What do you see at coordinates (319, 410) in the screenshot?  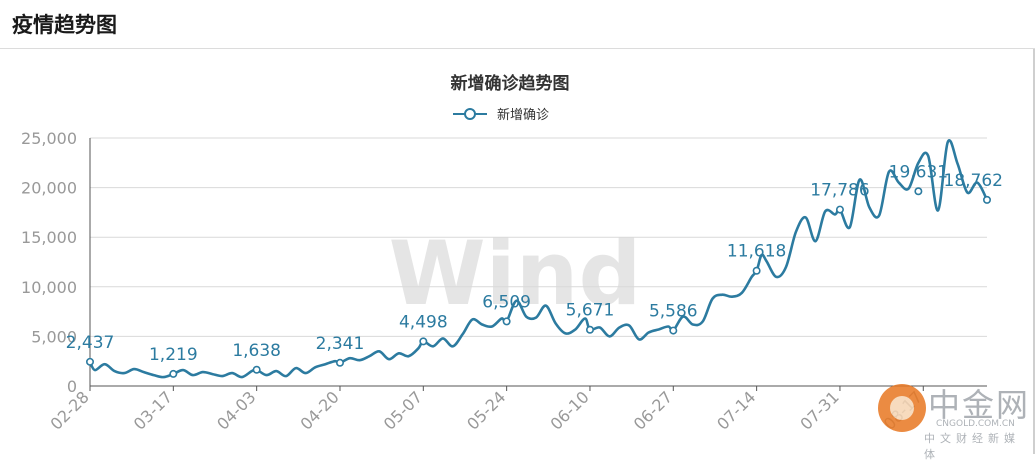 I see `x-tick-label: 04-20` at bounding box center [319, 410].